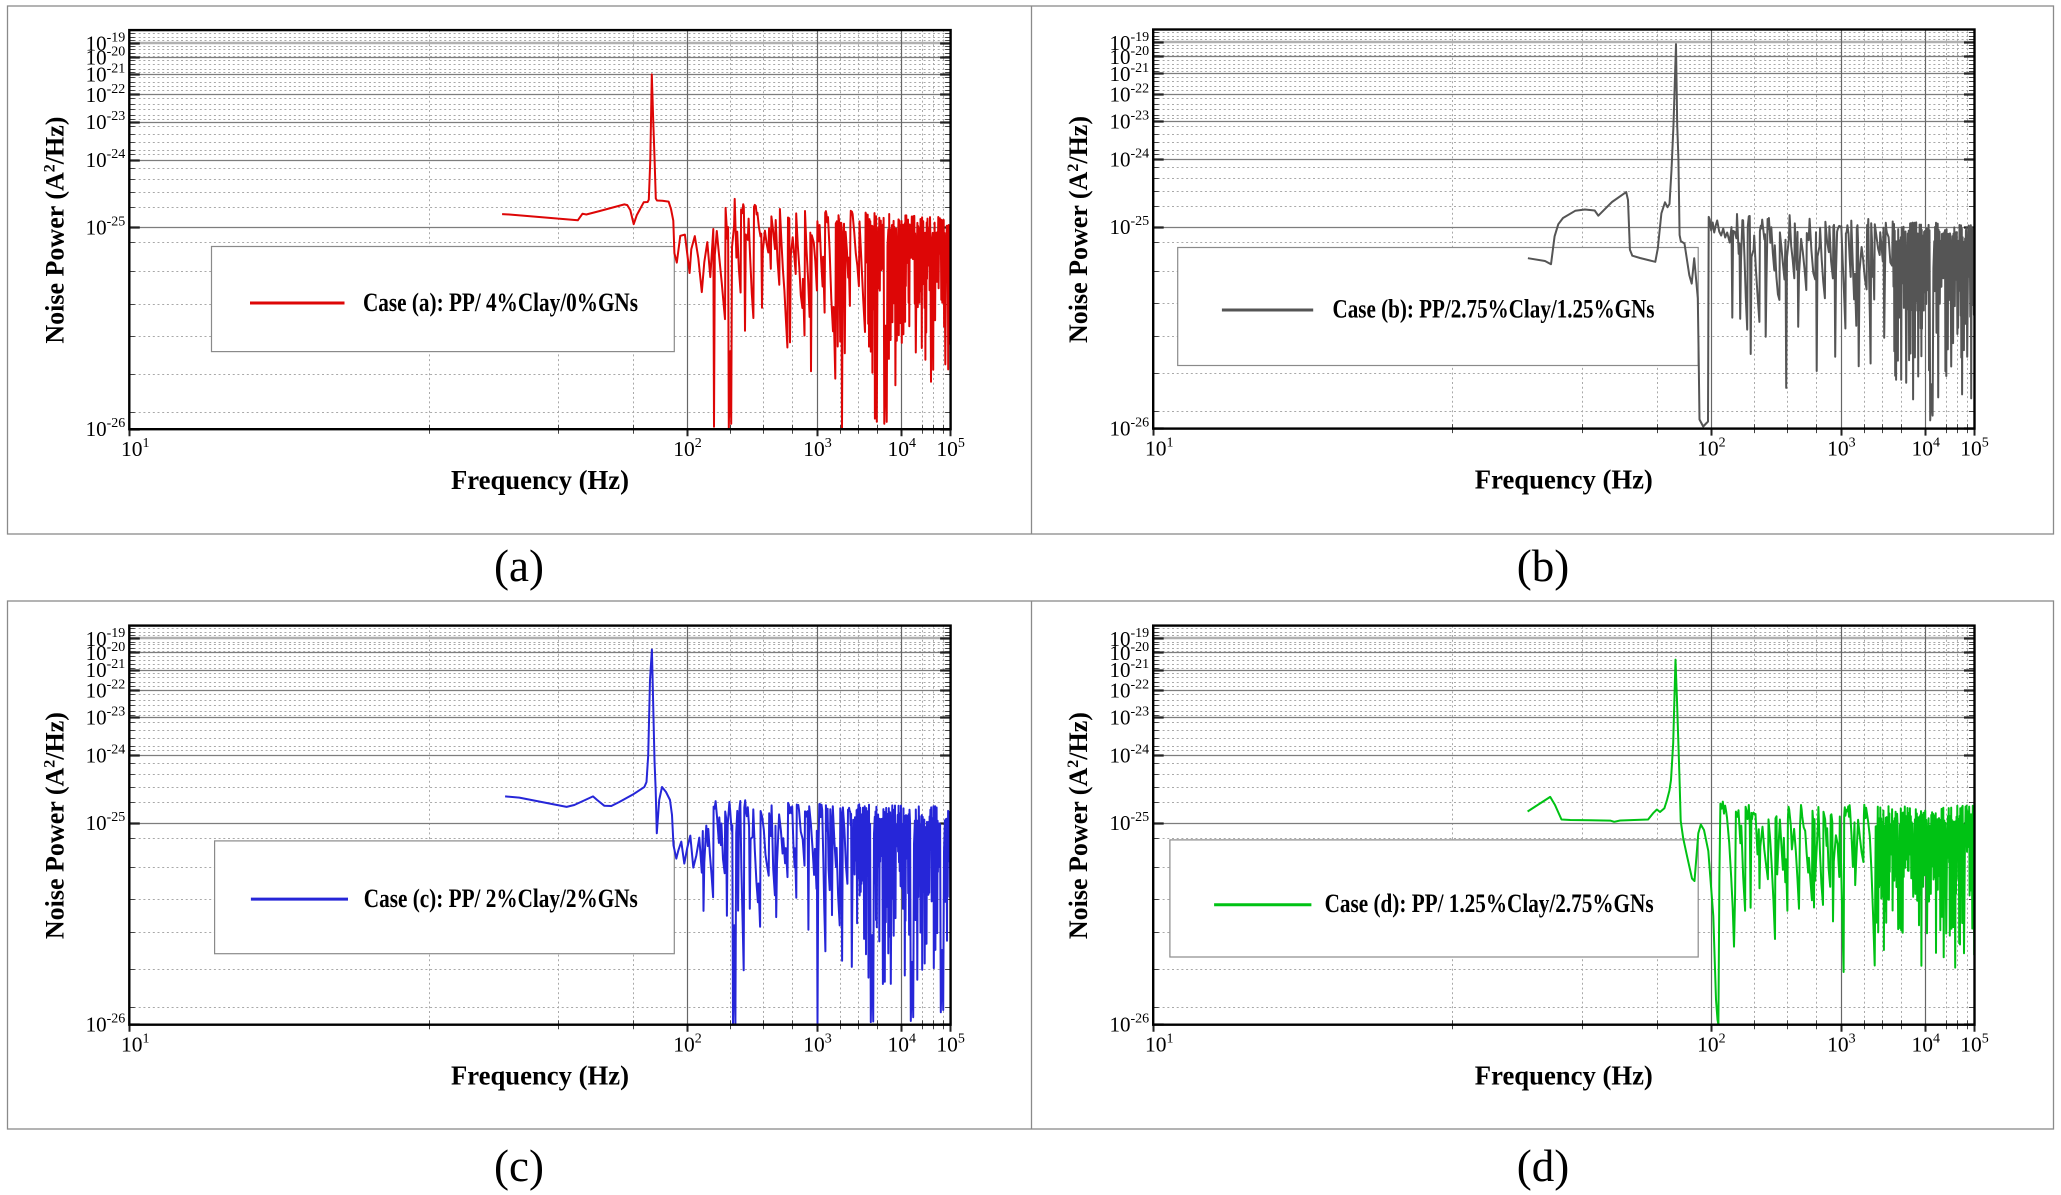 This screenshot has width=2061, height=1195. Describe the element at coordinates (519, 1166) in the screenshot. I see `svg-text: (c)` at that location.